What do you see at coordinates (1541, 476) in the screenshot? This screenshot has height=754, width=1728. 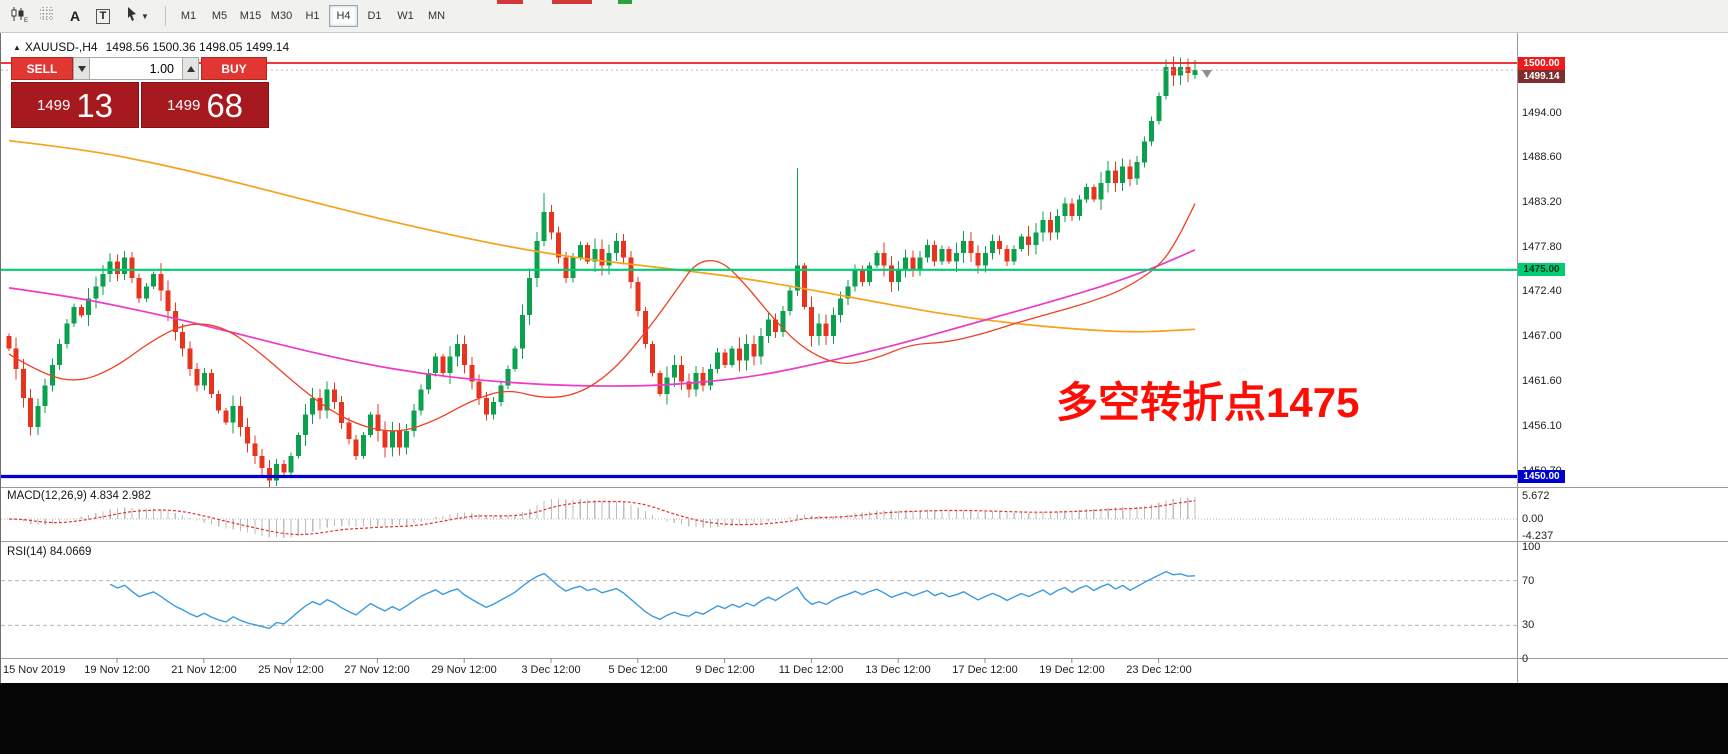 I see `price-badge-1450.00: 1450.00` at bounding box center [1541, 476].